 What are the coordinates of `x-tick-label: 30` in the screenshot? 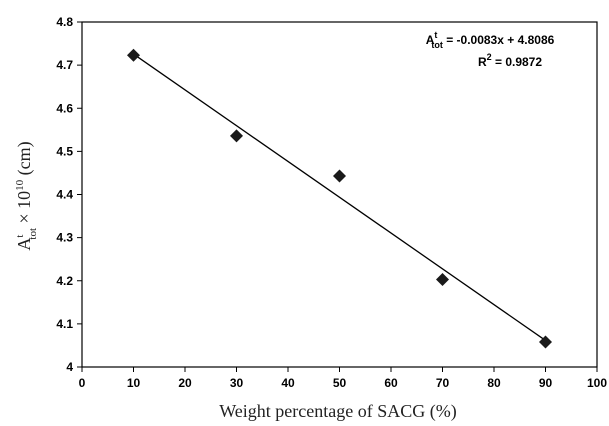 It's located at (237, 383).